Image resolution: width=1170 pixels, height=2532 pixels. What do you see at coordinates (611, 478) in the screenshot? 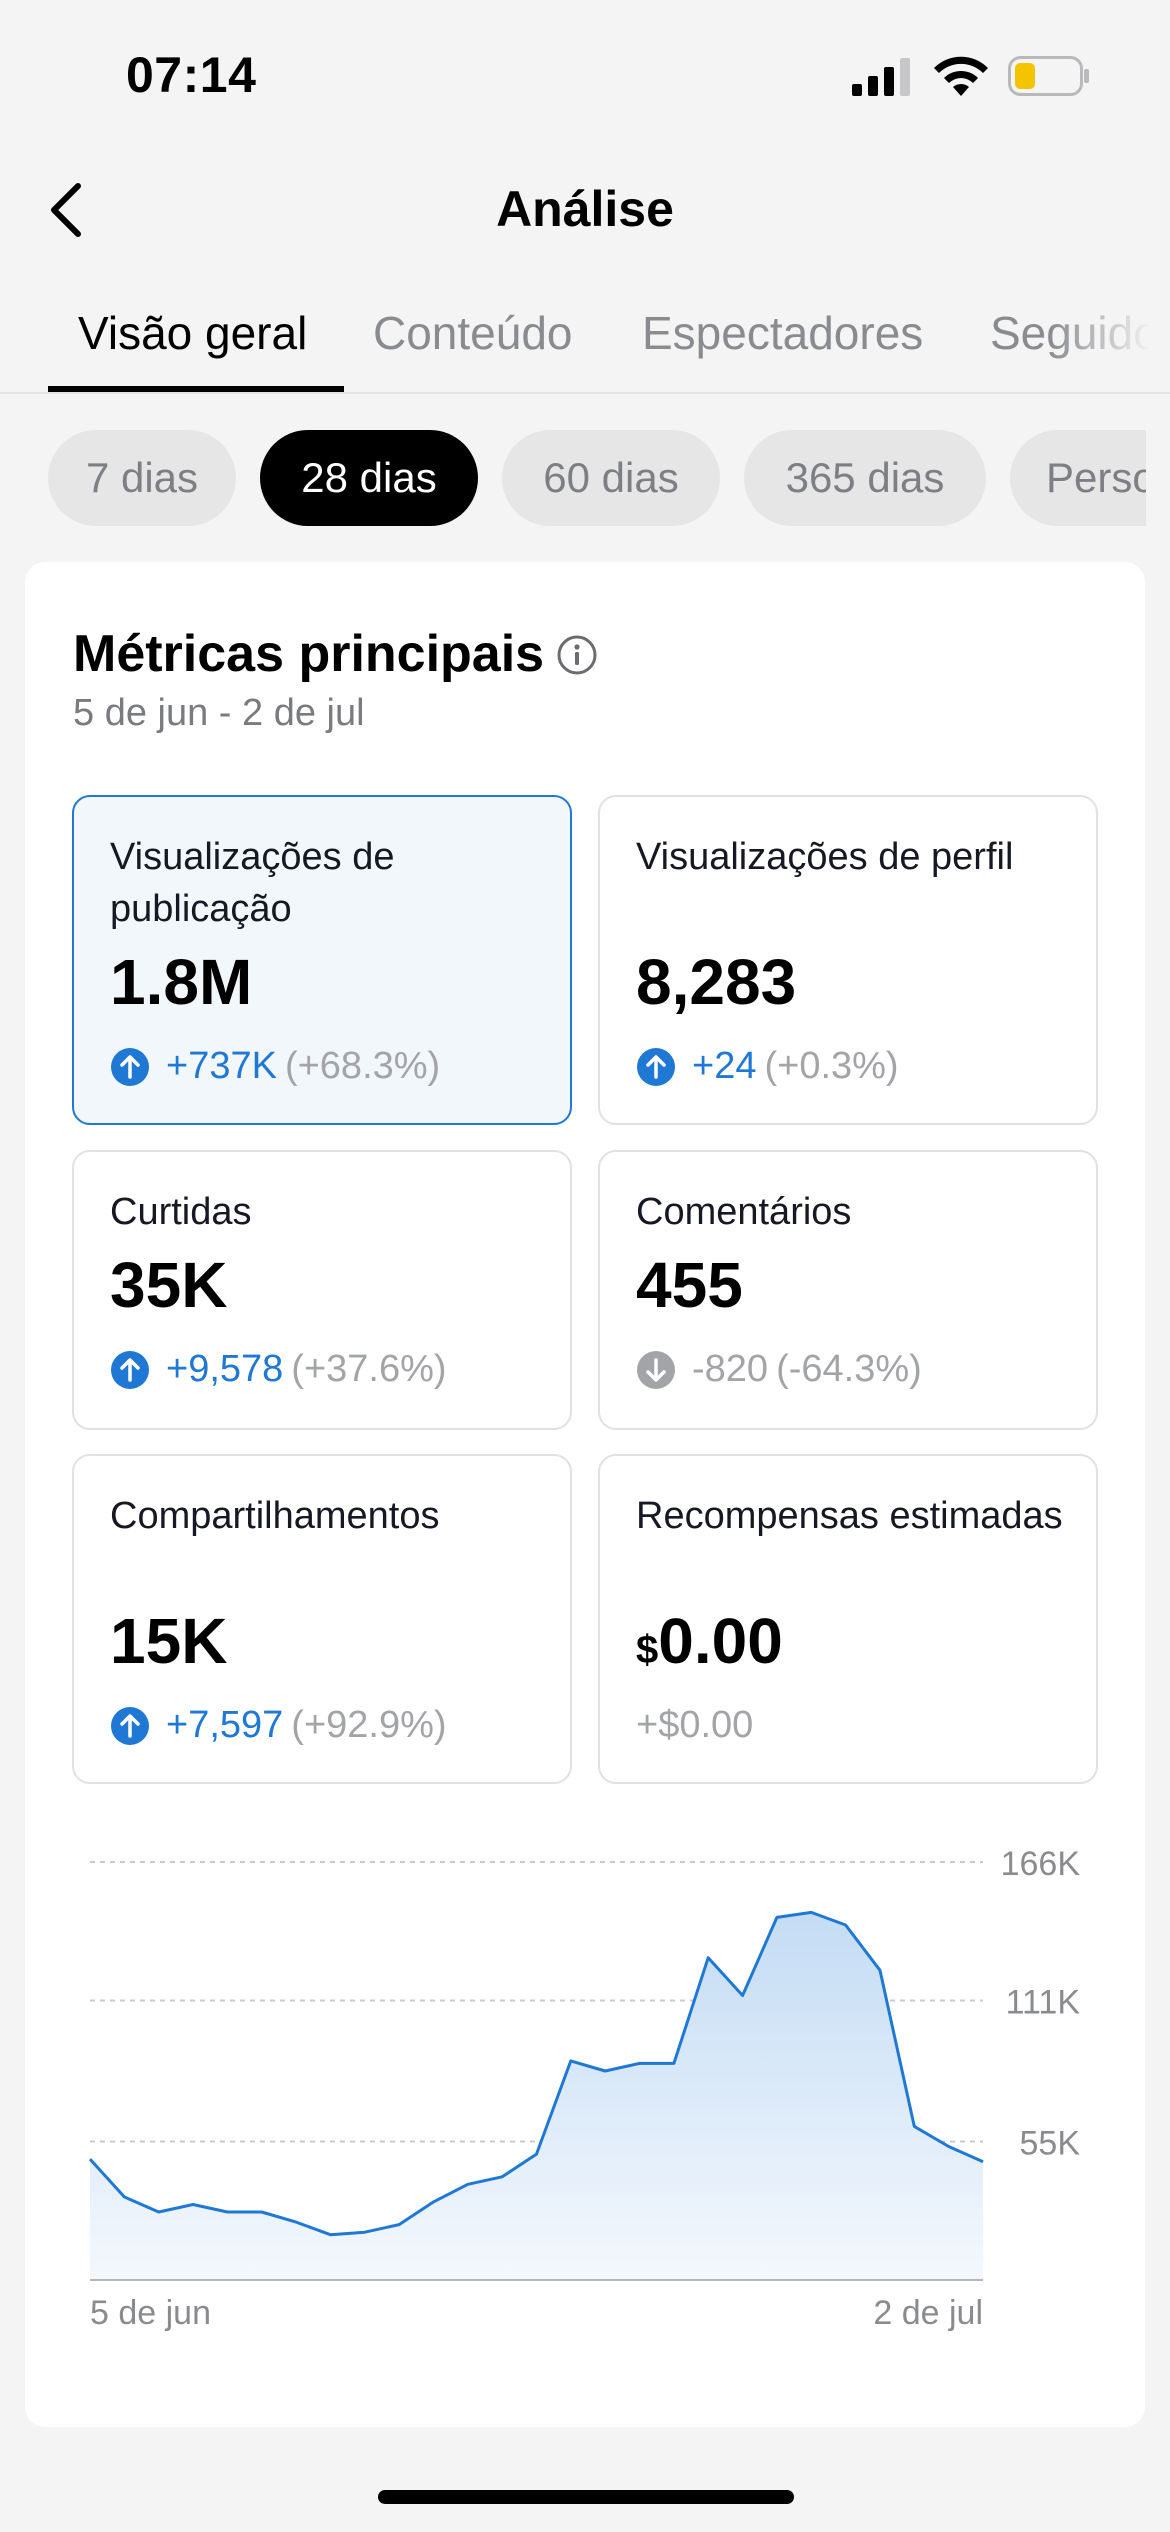
I see `range-60-days: 60 dias` at bounding box center [611, 478].